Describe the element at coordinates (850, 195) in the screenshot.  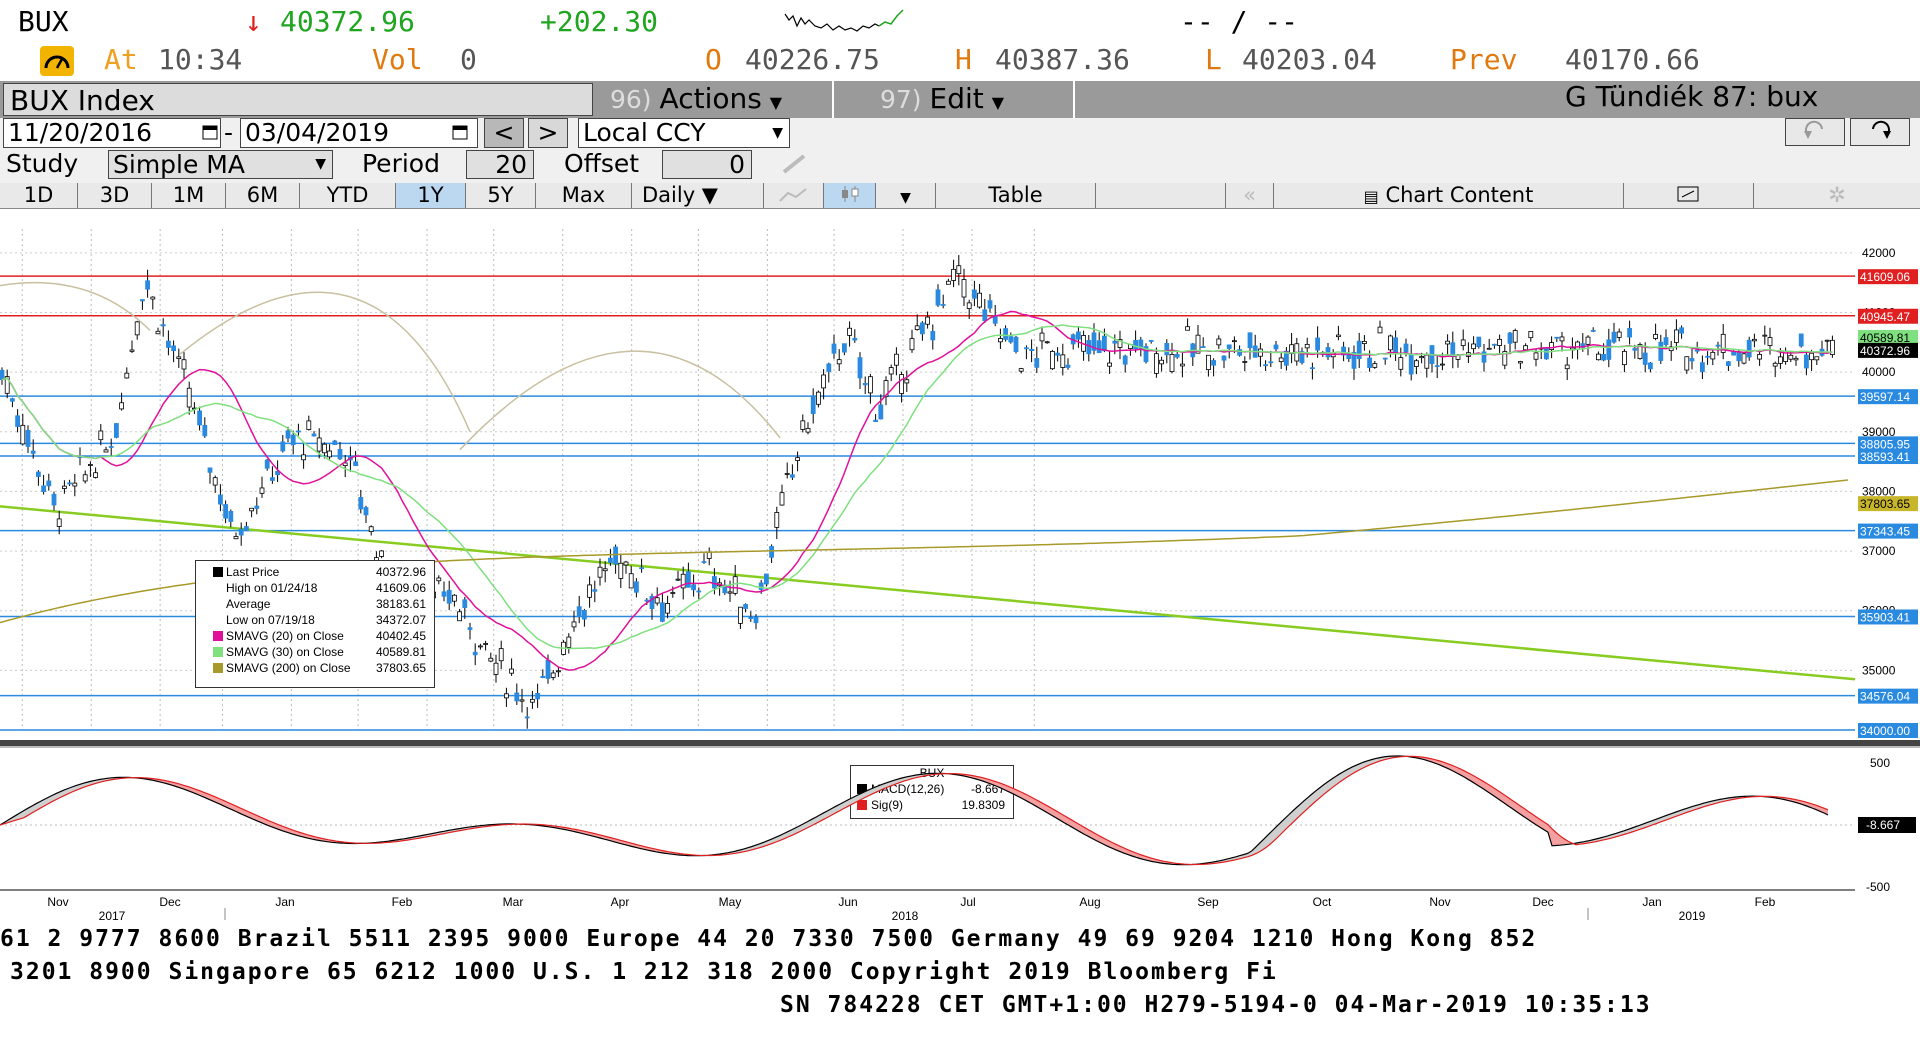
I see `candlestick-icon` at that location.